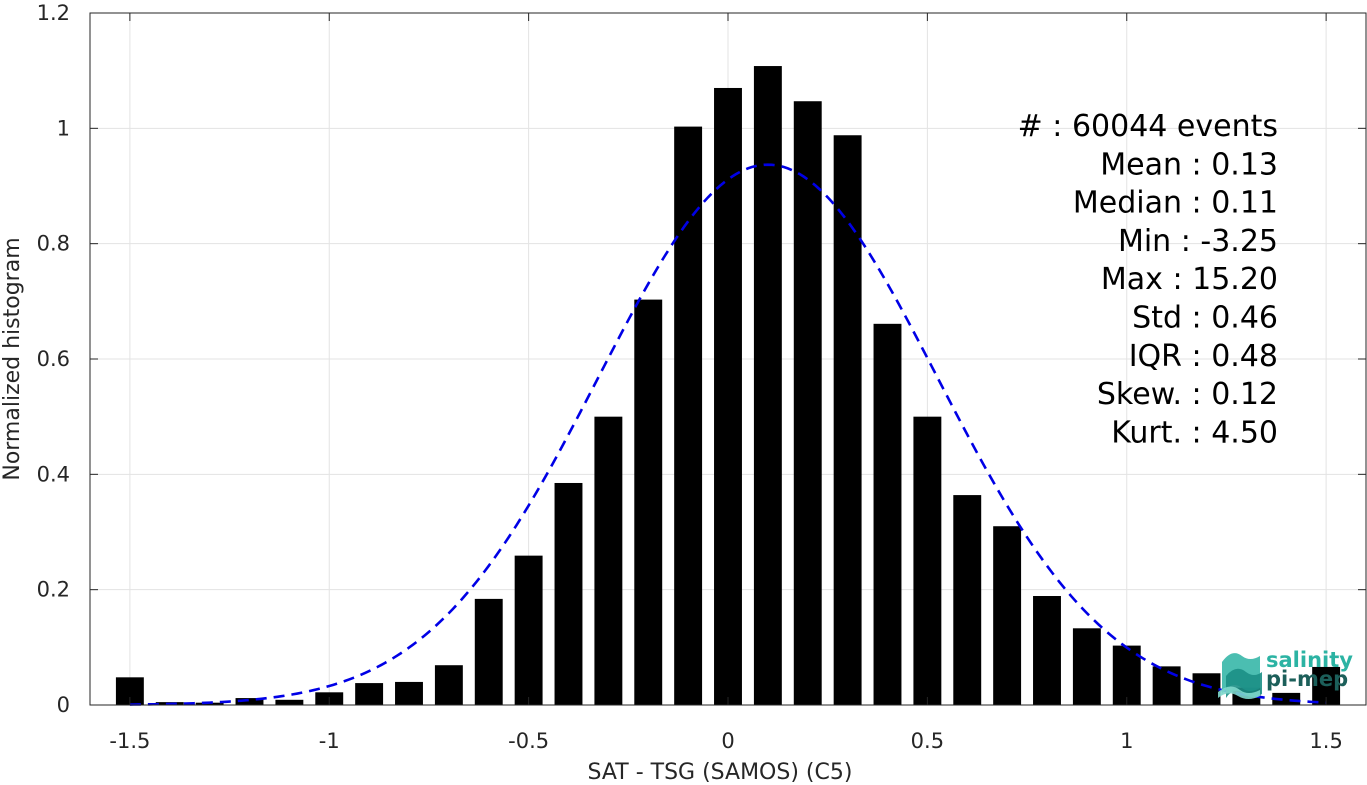 This screenshot has width=1367, height=785. I want to click on stats-line: Skew. : 0.12, so click(1187, 394).